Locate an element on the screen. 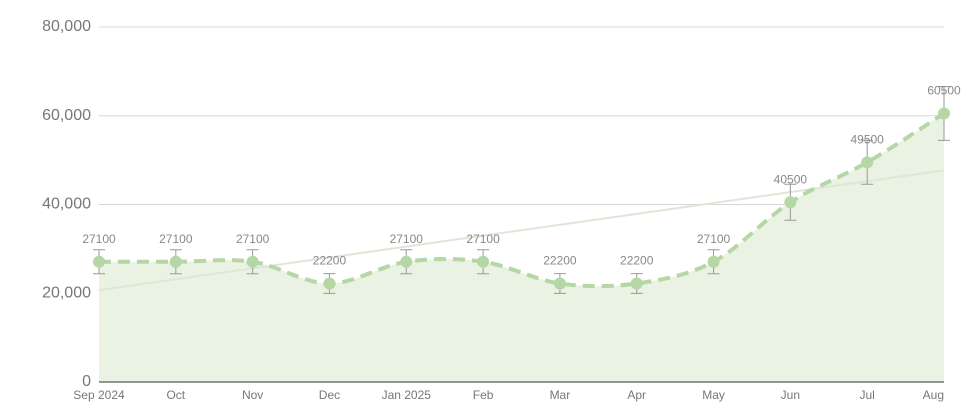  y-tick-label: 20,000 is located at coordinates (66, 292).